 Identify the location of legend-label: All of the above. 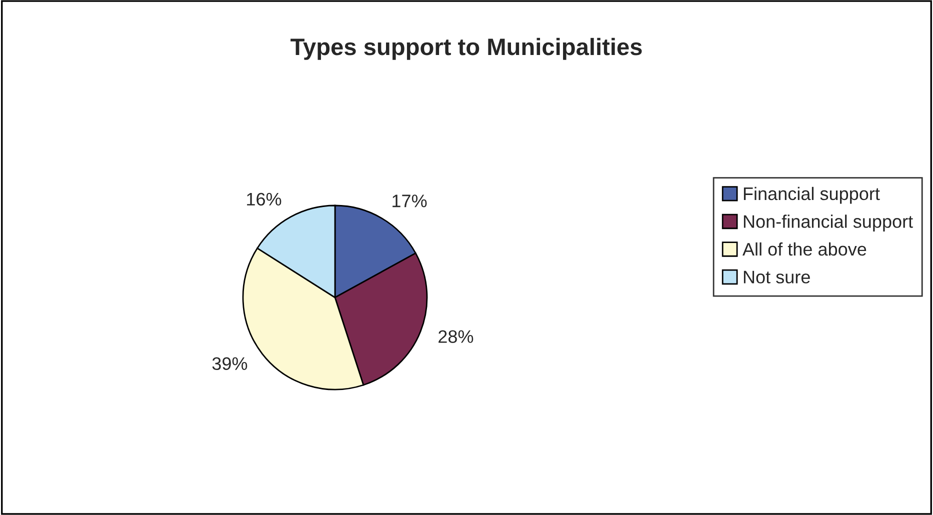
(804, 249).